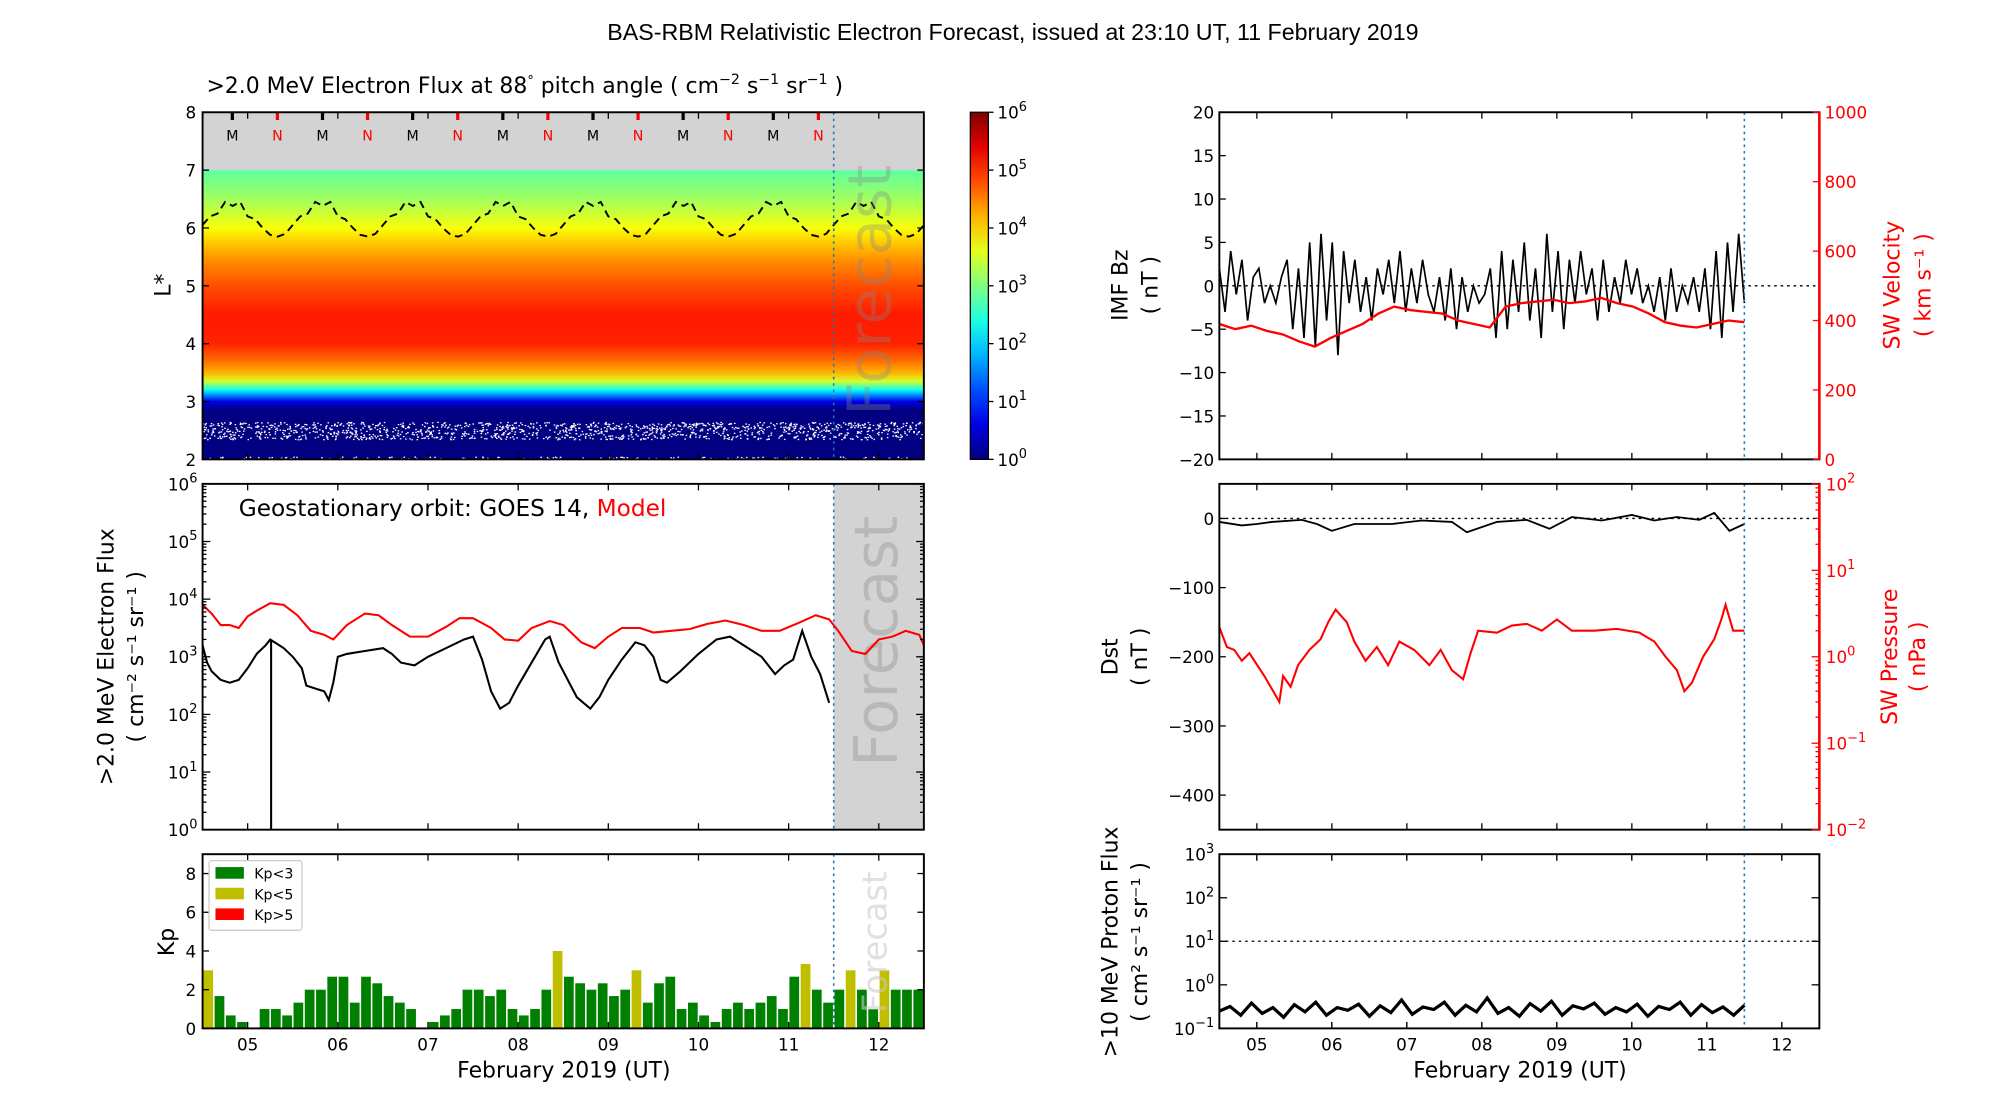  I want to click on x-tick-label: 05, so click(247, 1044).